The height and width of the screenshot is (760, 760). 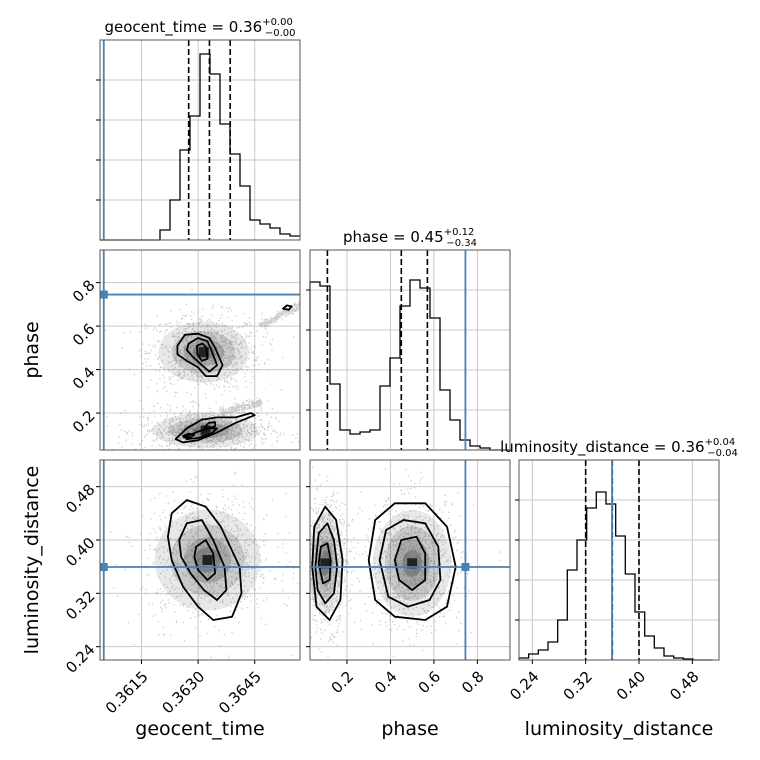 I want to click on xtick-label-luminosity_distance: 0.40, so click(x=631, y=686).